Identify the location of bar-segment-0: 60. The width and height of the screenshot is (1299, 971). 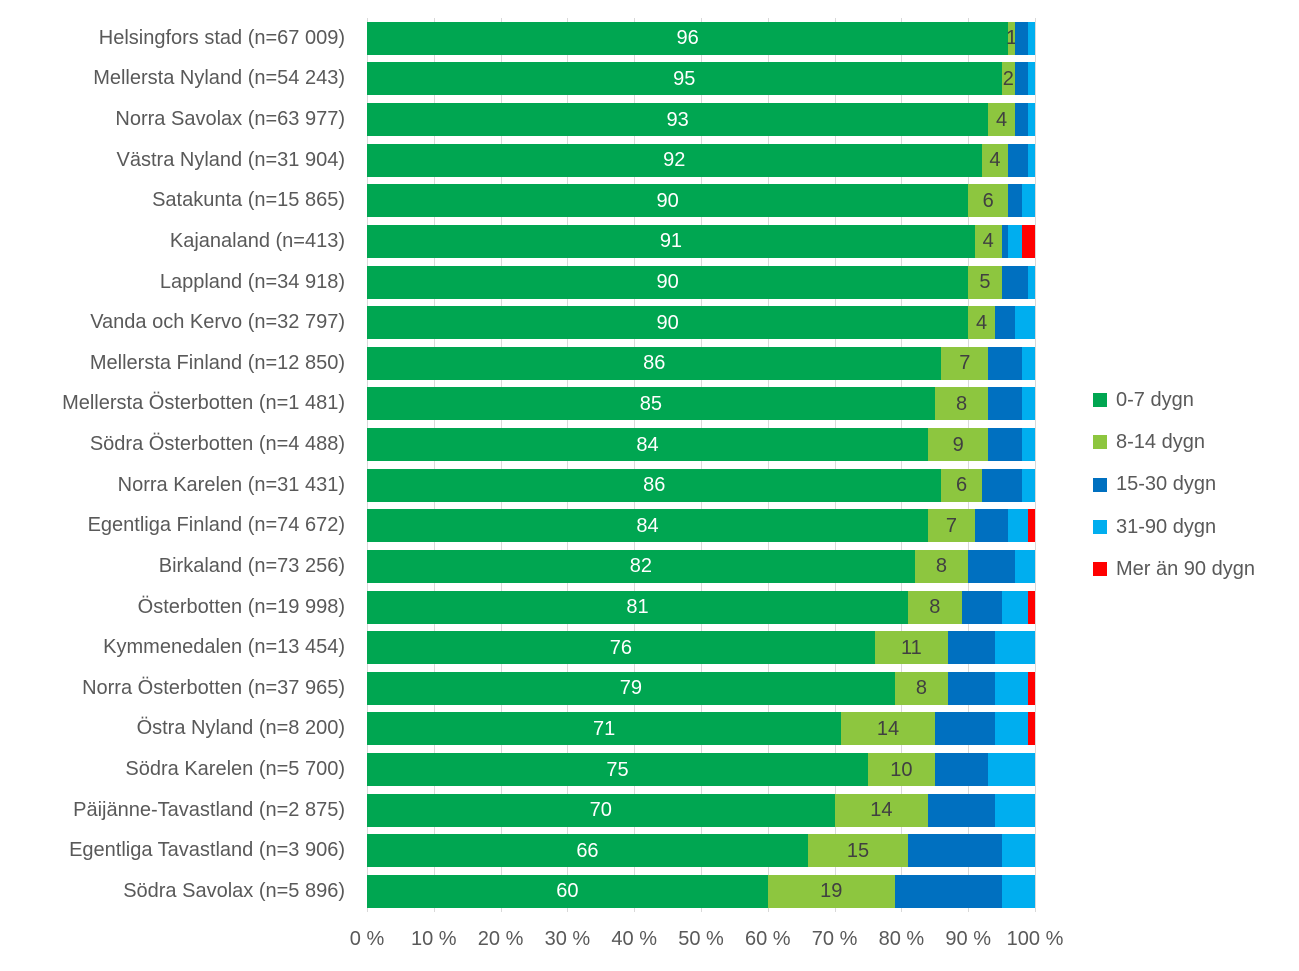
(567, 891).